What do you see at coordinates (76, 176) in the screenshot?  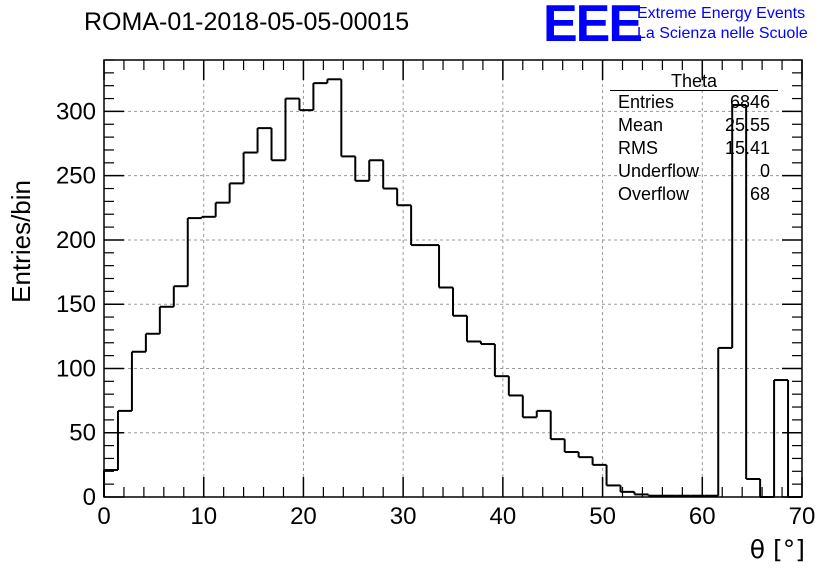 I see `y-tick-label: 250` at bounding box center [76, 176].